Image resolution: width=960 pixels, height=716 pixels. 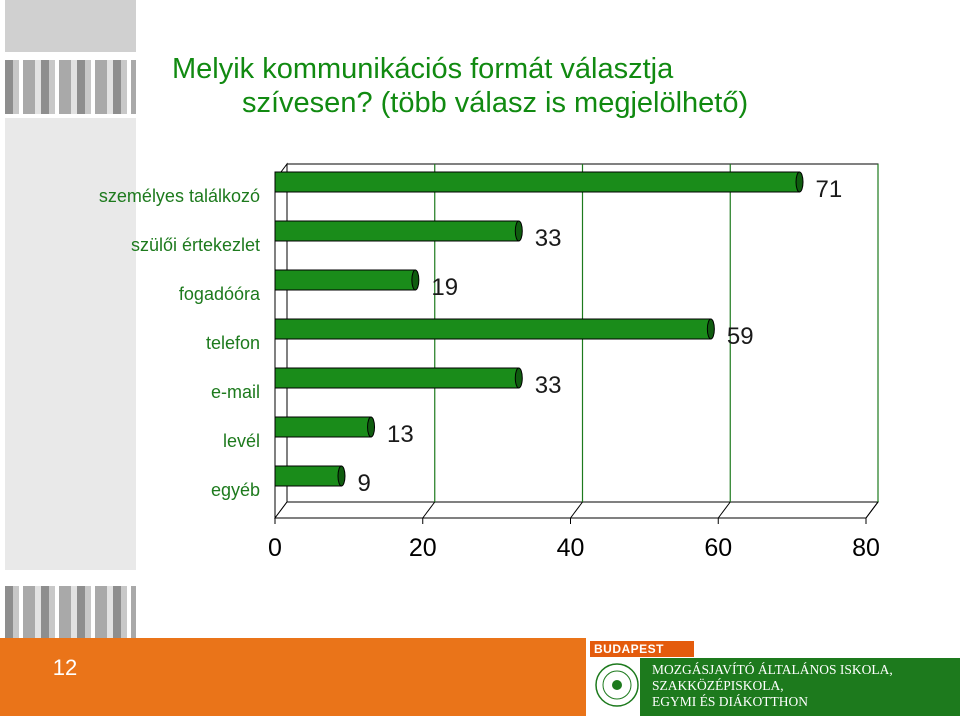 I want to click on category-label: levél, so click(x=241, y=441).